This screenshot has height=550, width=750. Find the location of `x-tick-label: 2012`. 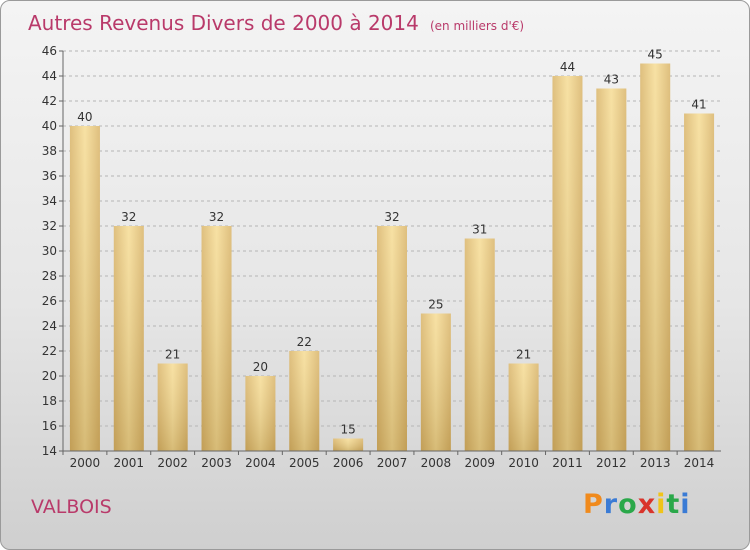

x-tick-label: 2012 is located at coordinates (611, 463).